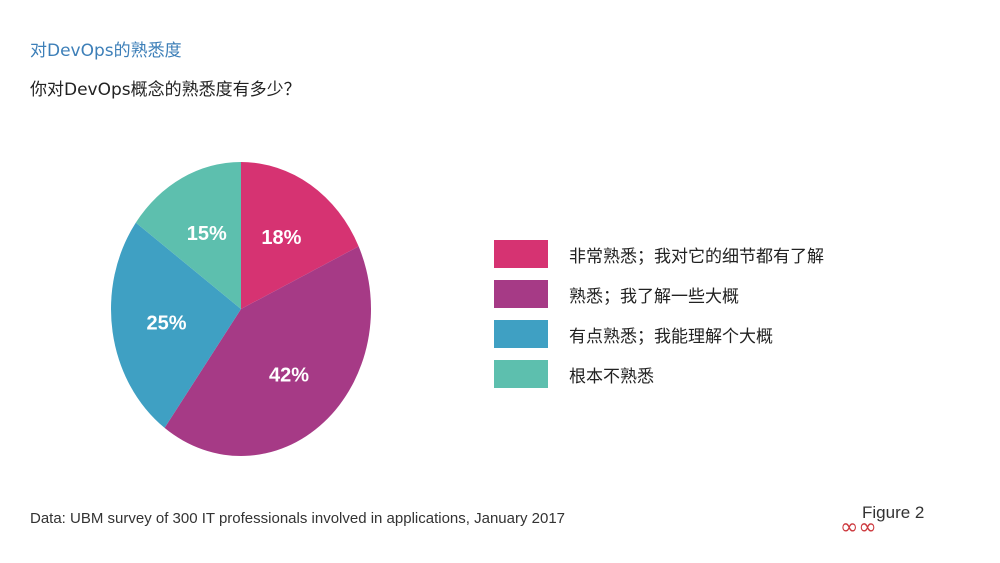  What do you see at coordinates (696, 256) in the screenshot?
I see `legend-label: 非常熟悉；我对它的细节都有了解` at bounding box center [696, 256].